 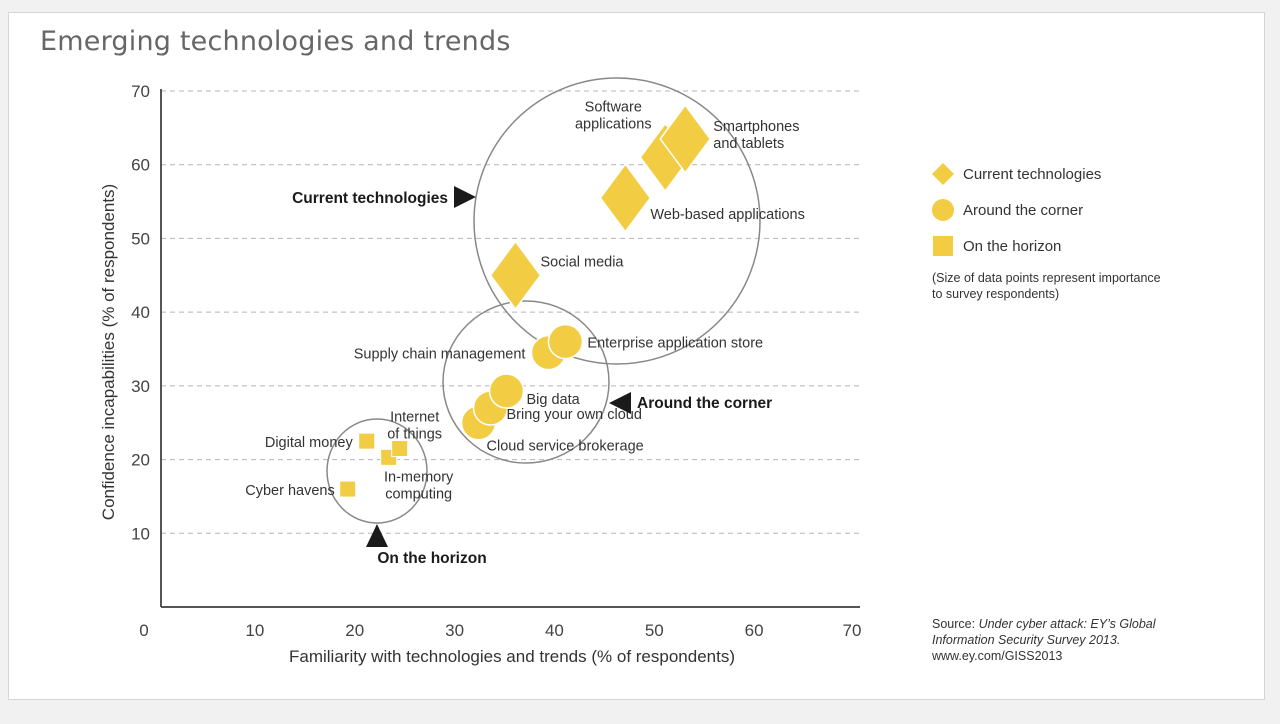 What do you see at coordinates (414, 426) in the screenshot?
I see `point-label-internet-of-things: Internet of things` at bounding box center [414, 426].